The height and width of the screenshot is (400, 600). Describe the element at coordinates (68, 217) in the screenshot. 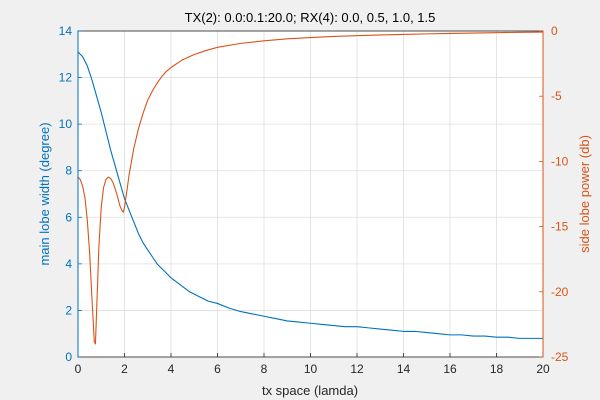

I see `left-y-tick-label: 6` at that location.